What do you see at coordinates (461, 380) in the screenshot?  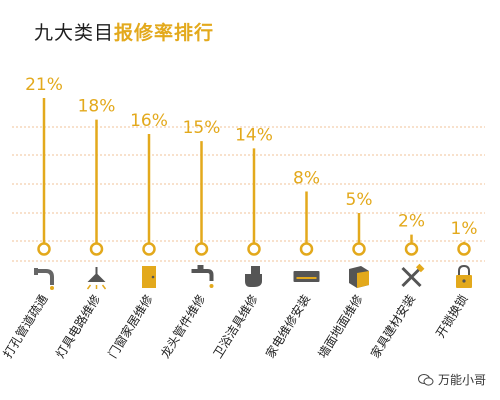 I see `watermark-text: 万能小哥` at bounding box center [461, 380].